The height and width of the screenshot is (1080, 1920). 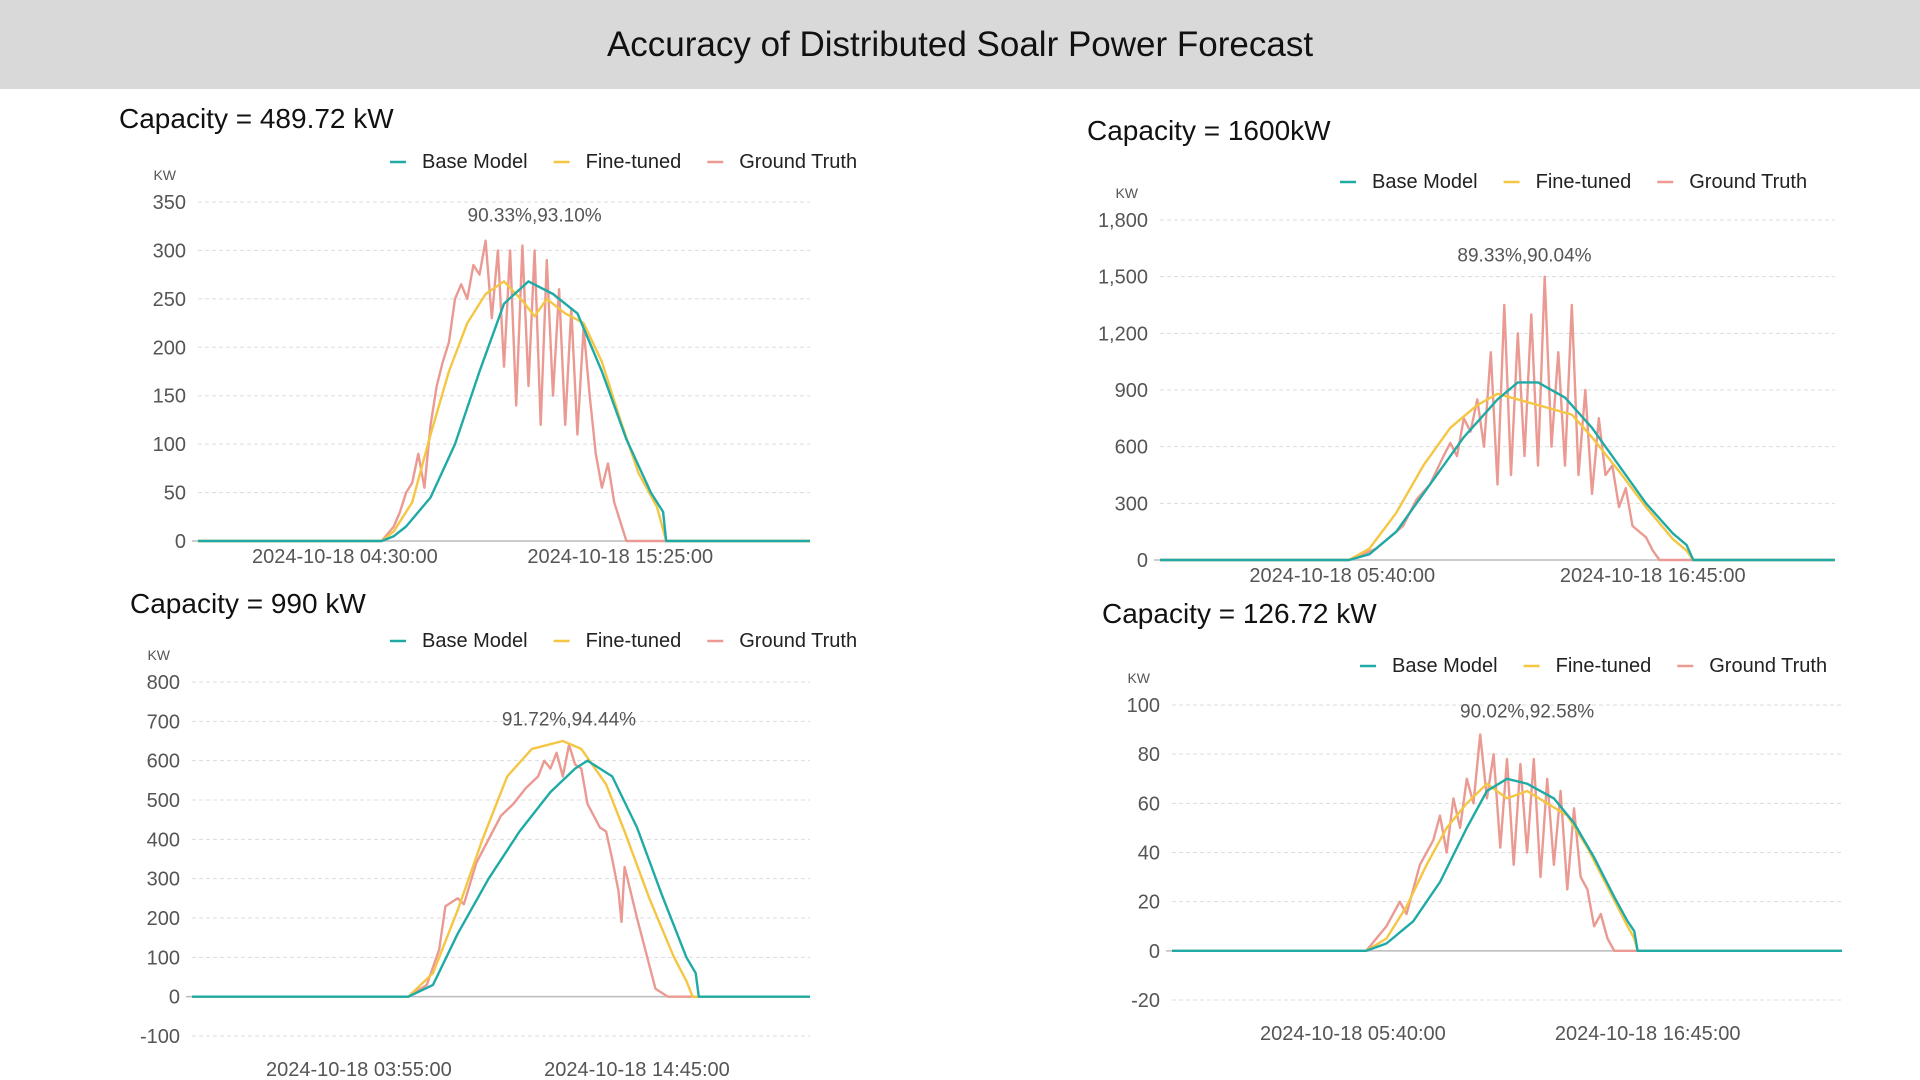 I want to click on x-tick-label: 2024-10-18 03:55:00, so click(x=359, y=1069).